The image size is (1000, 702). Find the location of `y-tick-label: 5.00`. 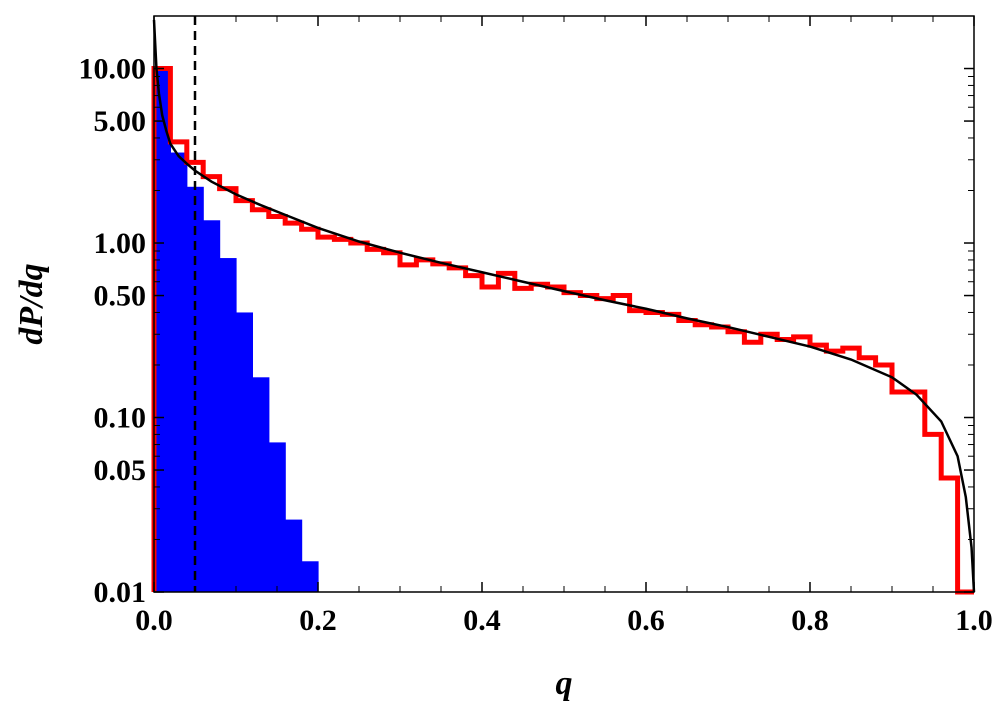

y-tick-label: 5.00 is located at coordinates (120, 121).